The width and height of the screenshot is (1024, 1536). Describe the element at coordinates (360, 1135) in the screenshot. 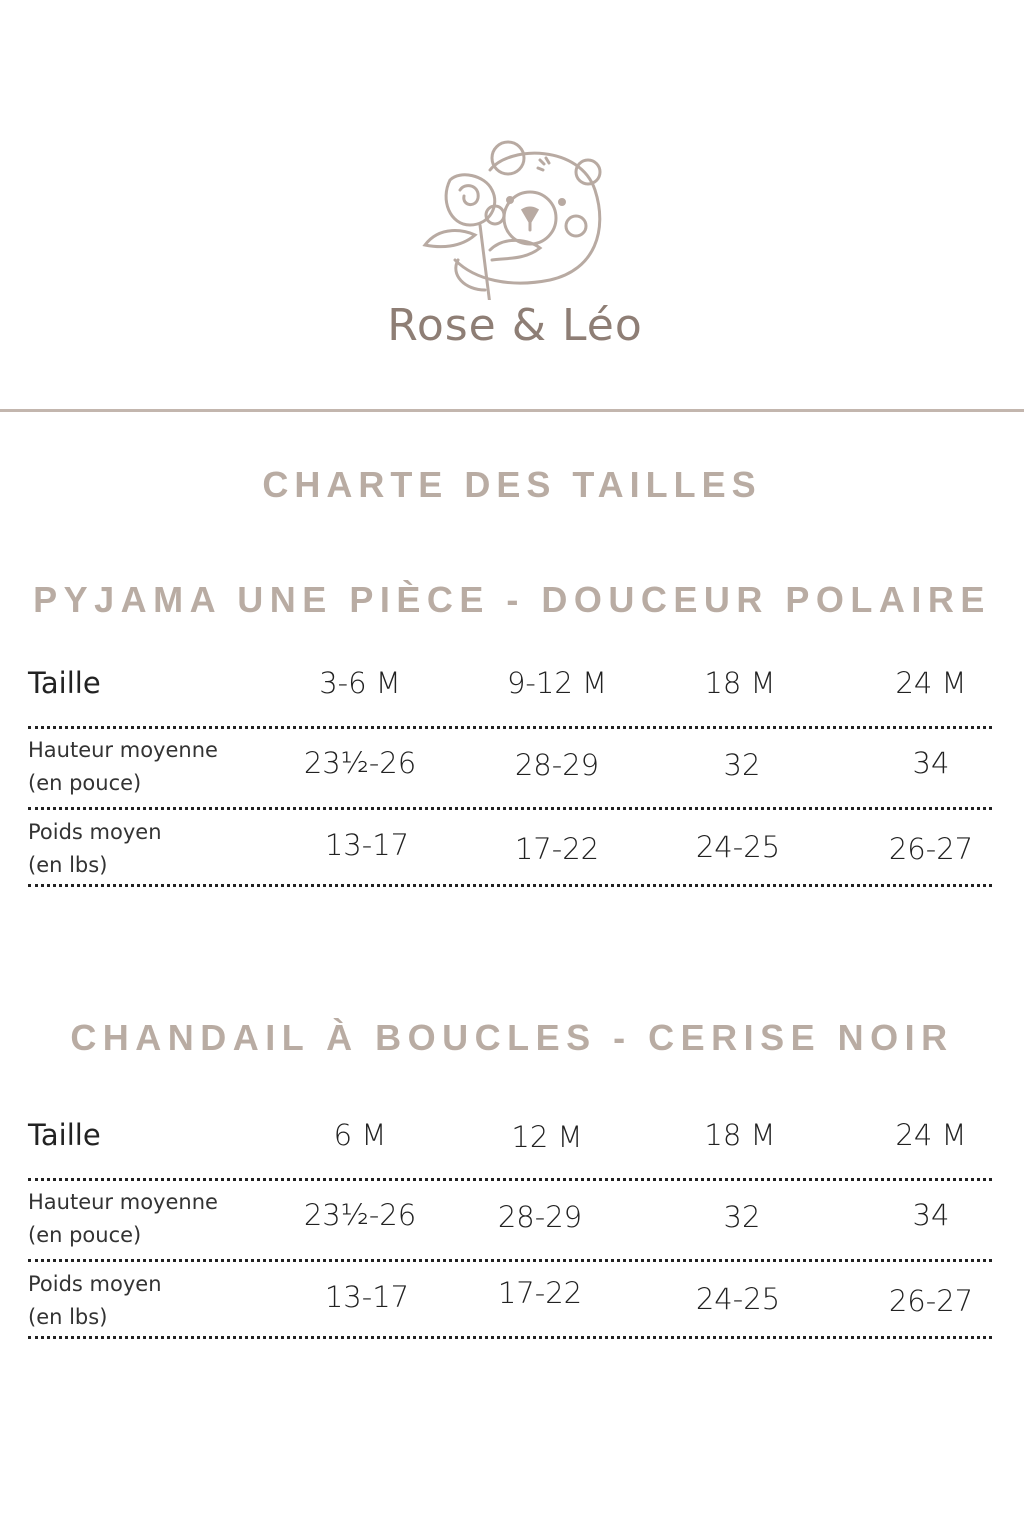

I see `size-header: 6 M` at that location.